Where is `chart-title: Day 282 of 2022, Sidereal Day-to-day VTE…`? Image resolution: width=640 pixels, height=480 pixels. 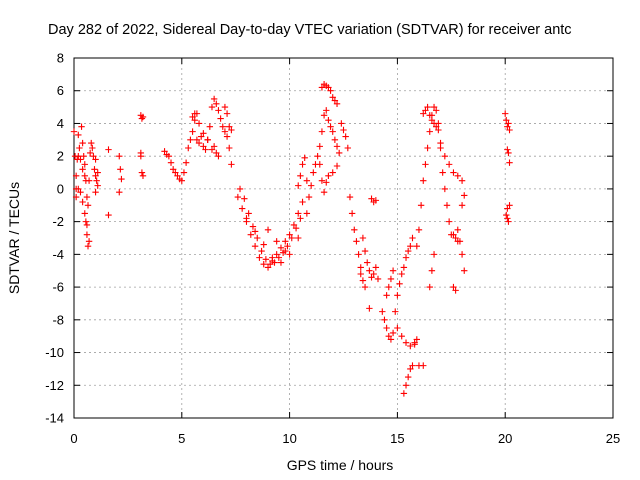 chart-title: Day 282 of 2022, Sidereal Day-to-day VTE… is located at coordinates (310, 30).